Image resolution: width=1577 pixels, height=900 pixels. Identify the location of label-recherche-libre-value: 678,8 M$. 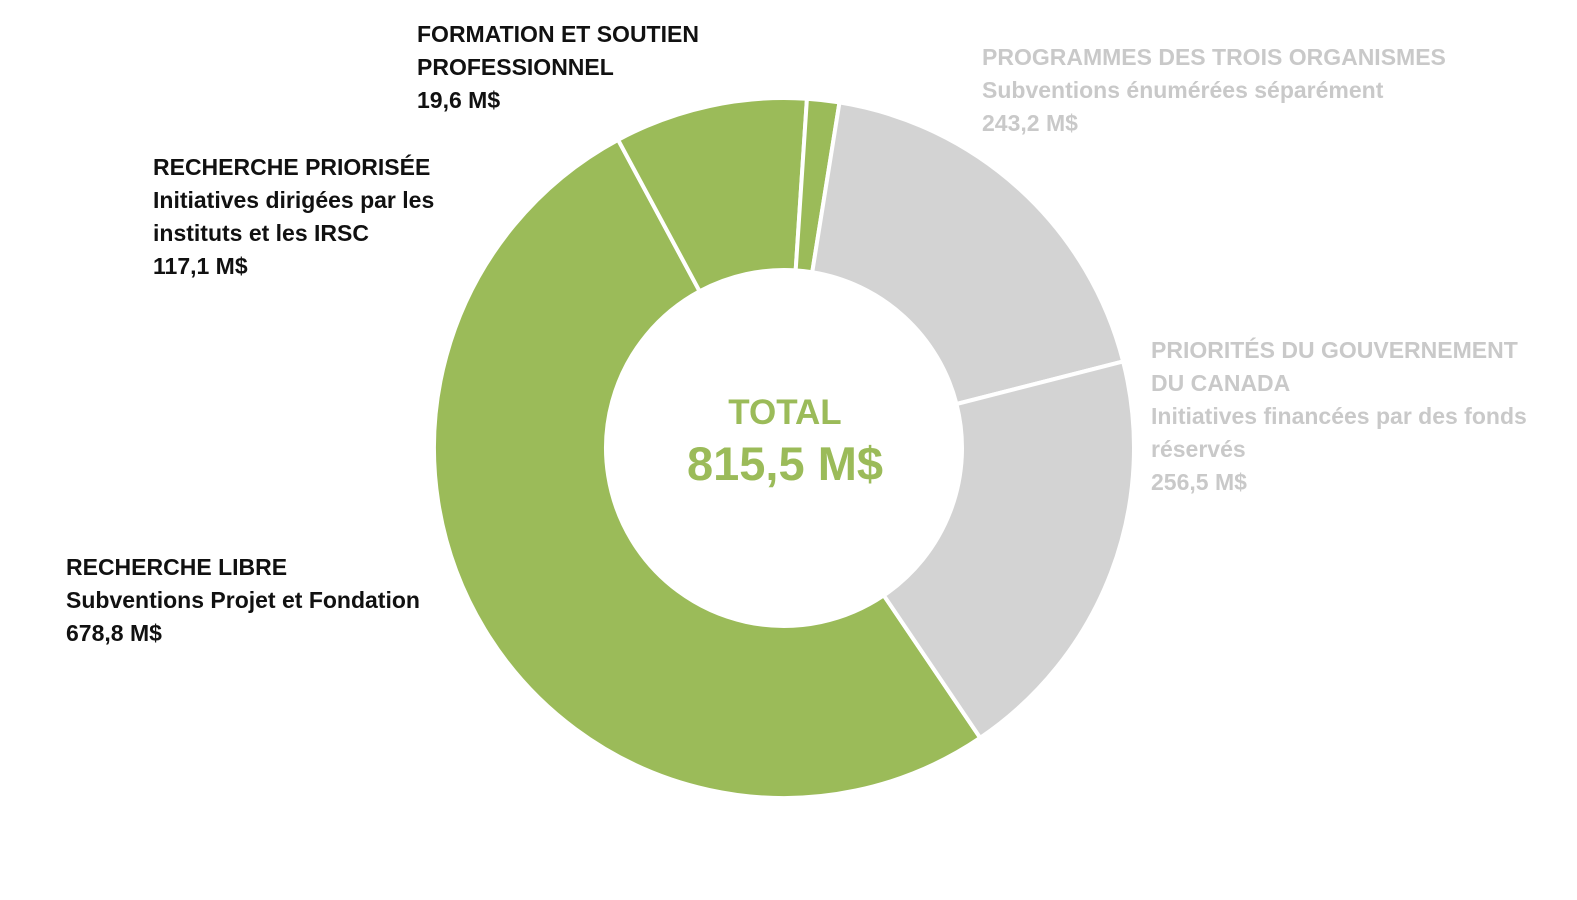
(114, 633).